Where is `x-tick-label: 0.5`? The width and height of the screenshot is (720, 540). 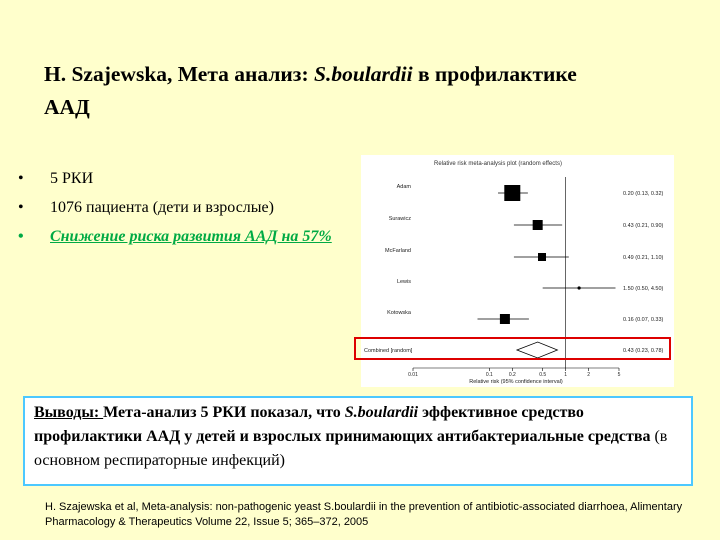
x-tick-label: 0.5 is located at coordinates (542, 375).